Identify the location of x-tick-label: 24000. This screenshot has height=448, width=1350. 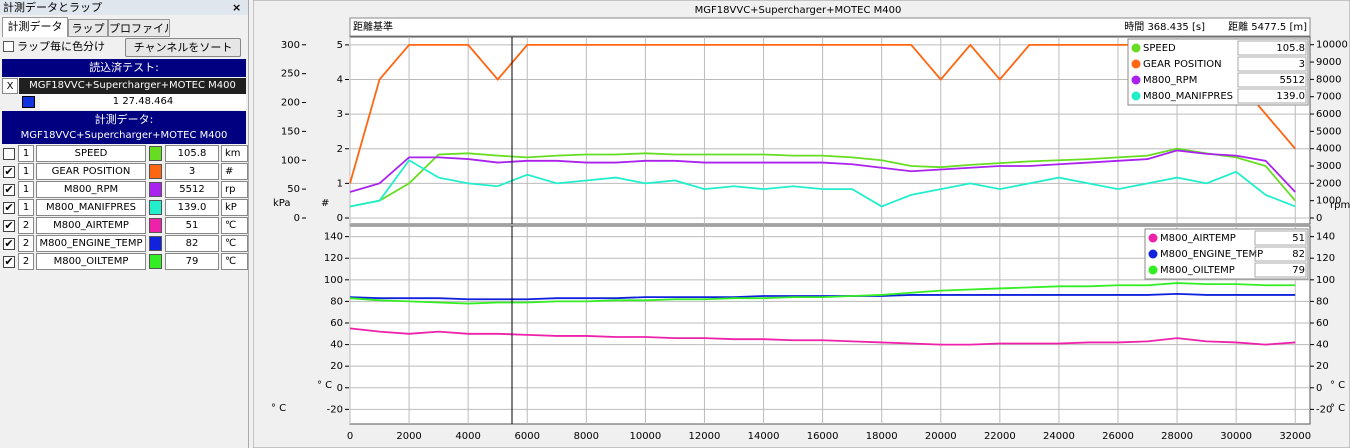
(1059, 436).